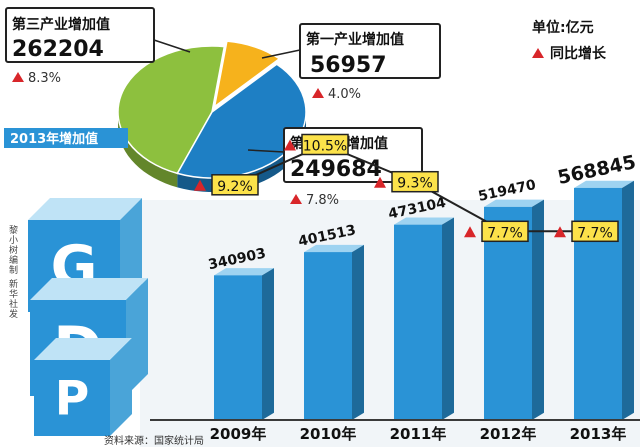  I want to click on pie-label-secondary-growth: 7.8%, so click(322, 200).